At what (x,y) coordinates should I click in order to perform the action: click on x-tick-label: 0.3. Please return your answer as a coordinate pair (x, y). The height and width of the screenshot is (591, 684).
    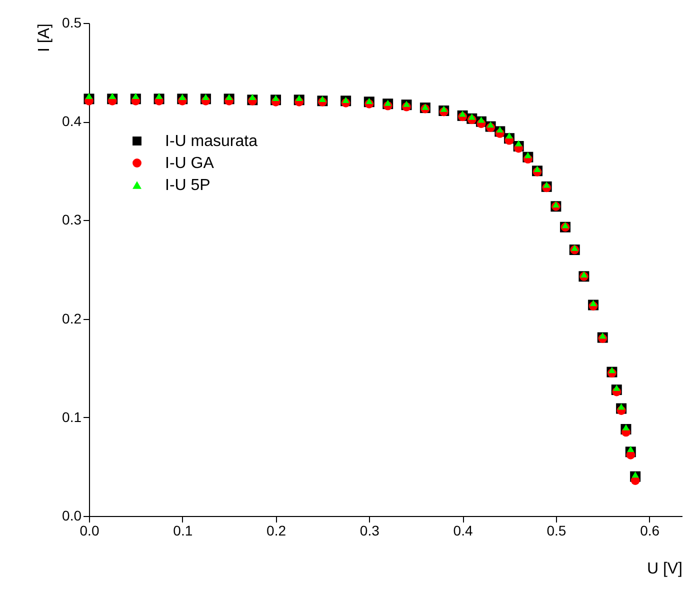
    Looking at the image, I should click on (370, 530).